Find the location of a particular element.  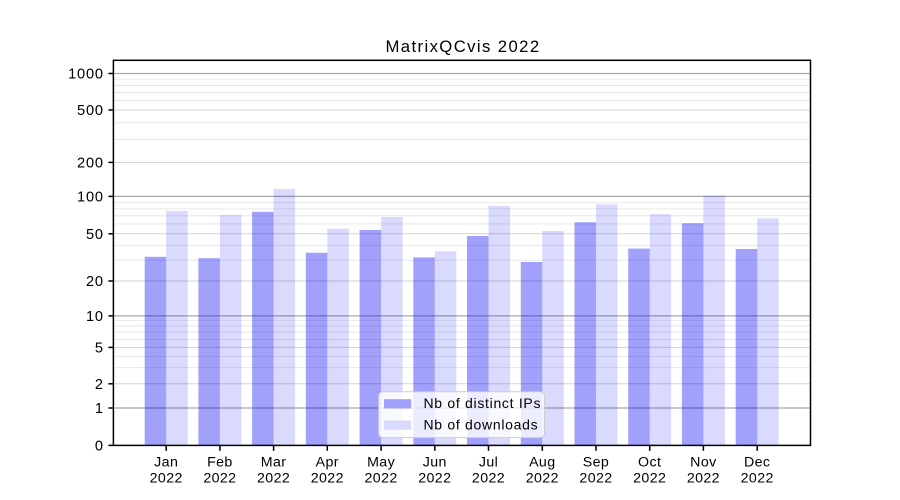

svg-text: Dec is located at coordinates (757, 463).